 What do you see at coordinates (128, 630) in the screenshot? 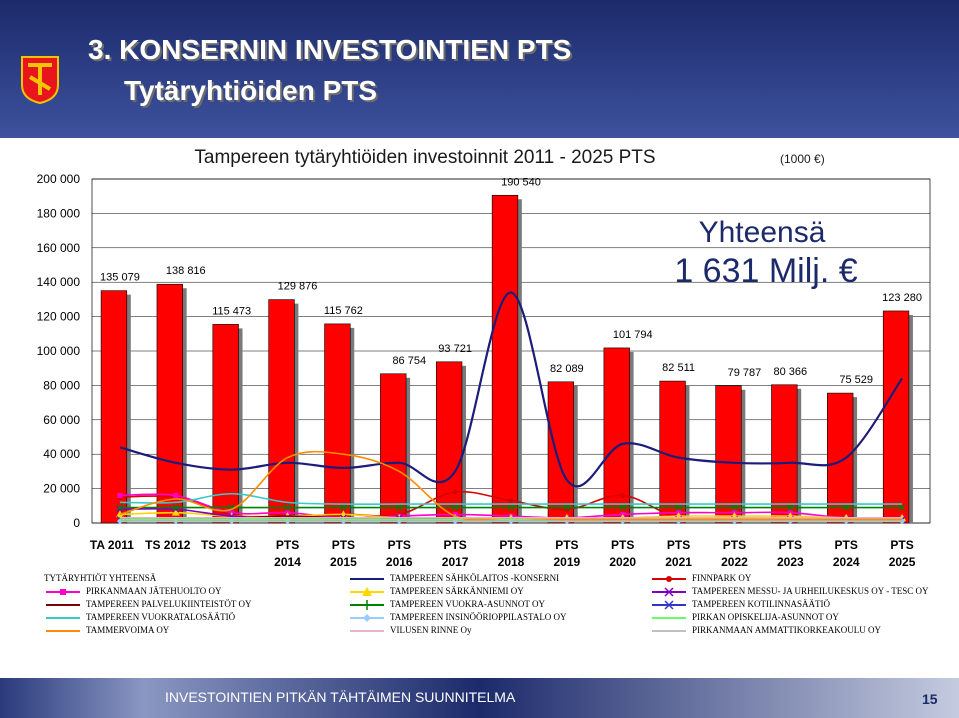
I see `legend-label: TAMMERVOIMA OY` at bounding box center [128, 630].